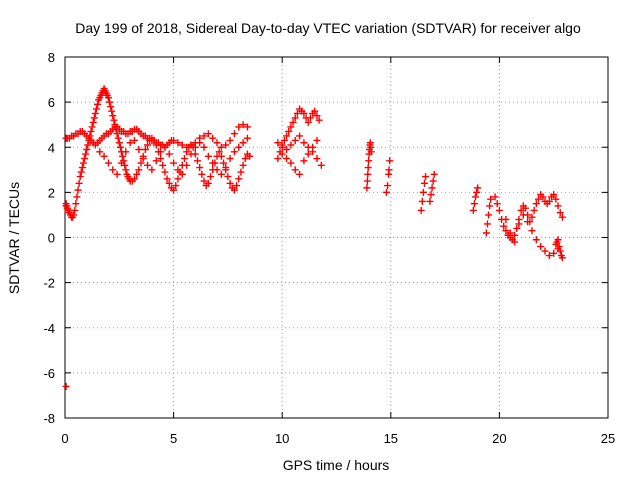  What do you see at coordinates (64, 438) in the screenshot?
I see `x-tick-label: 0` at bounding box center [64, 438].